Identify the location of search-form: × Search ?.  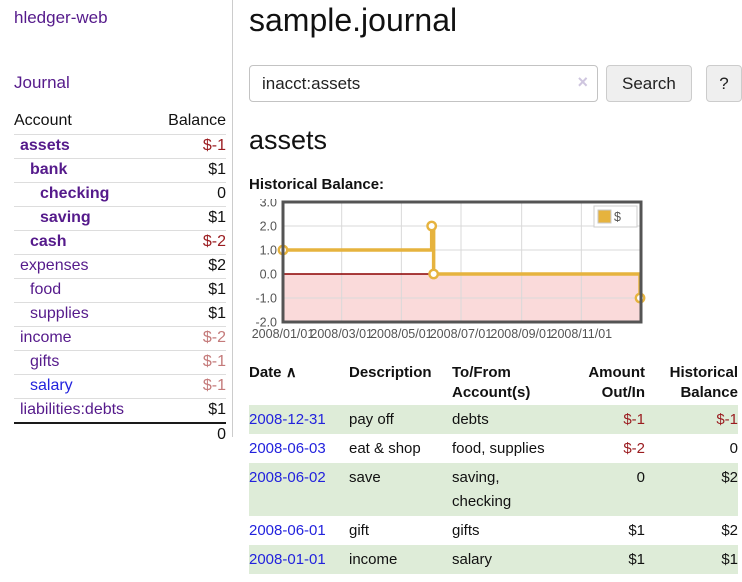
(495, 83).